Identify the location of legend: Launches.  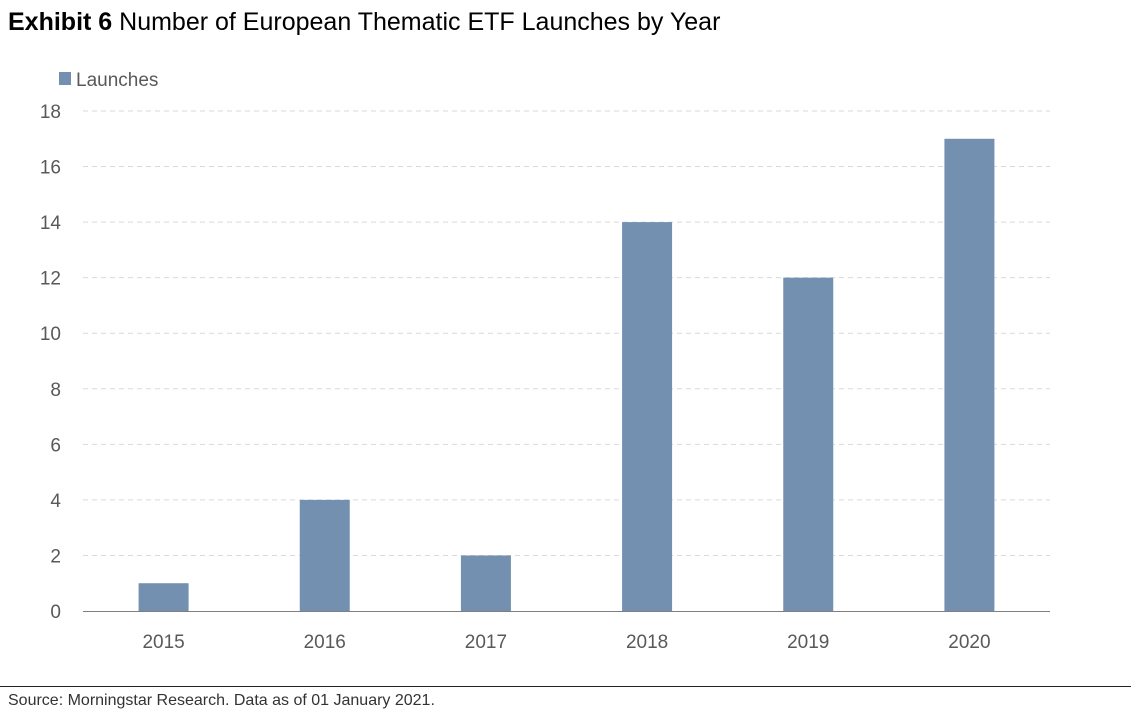
(108, 80).